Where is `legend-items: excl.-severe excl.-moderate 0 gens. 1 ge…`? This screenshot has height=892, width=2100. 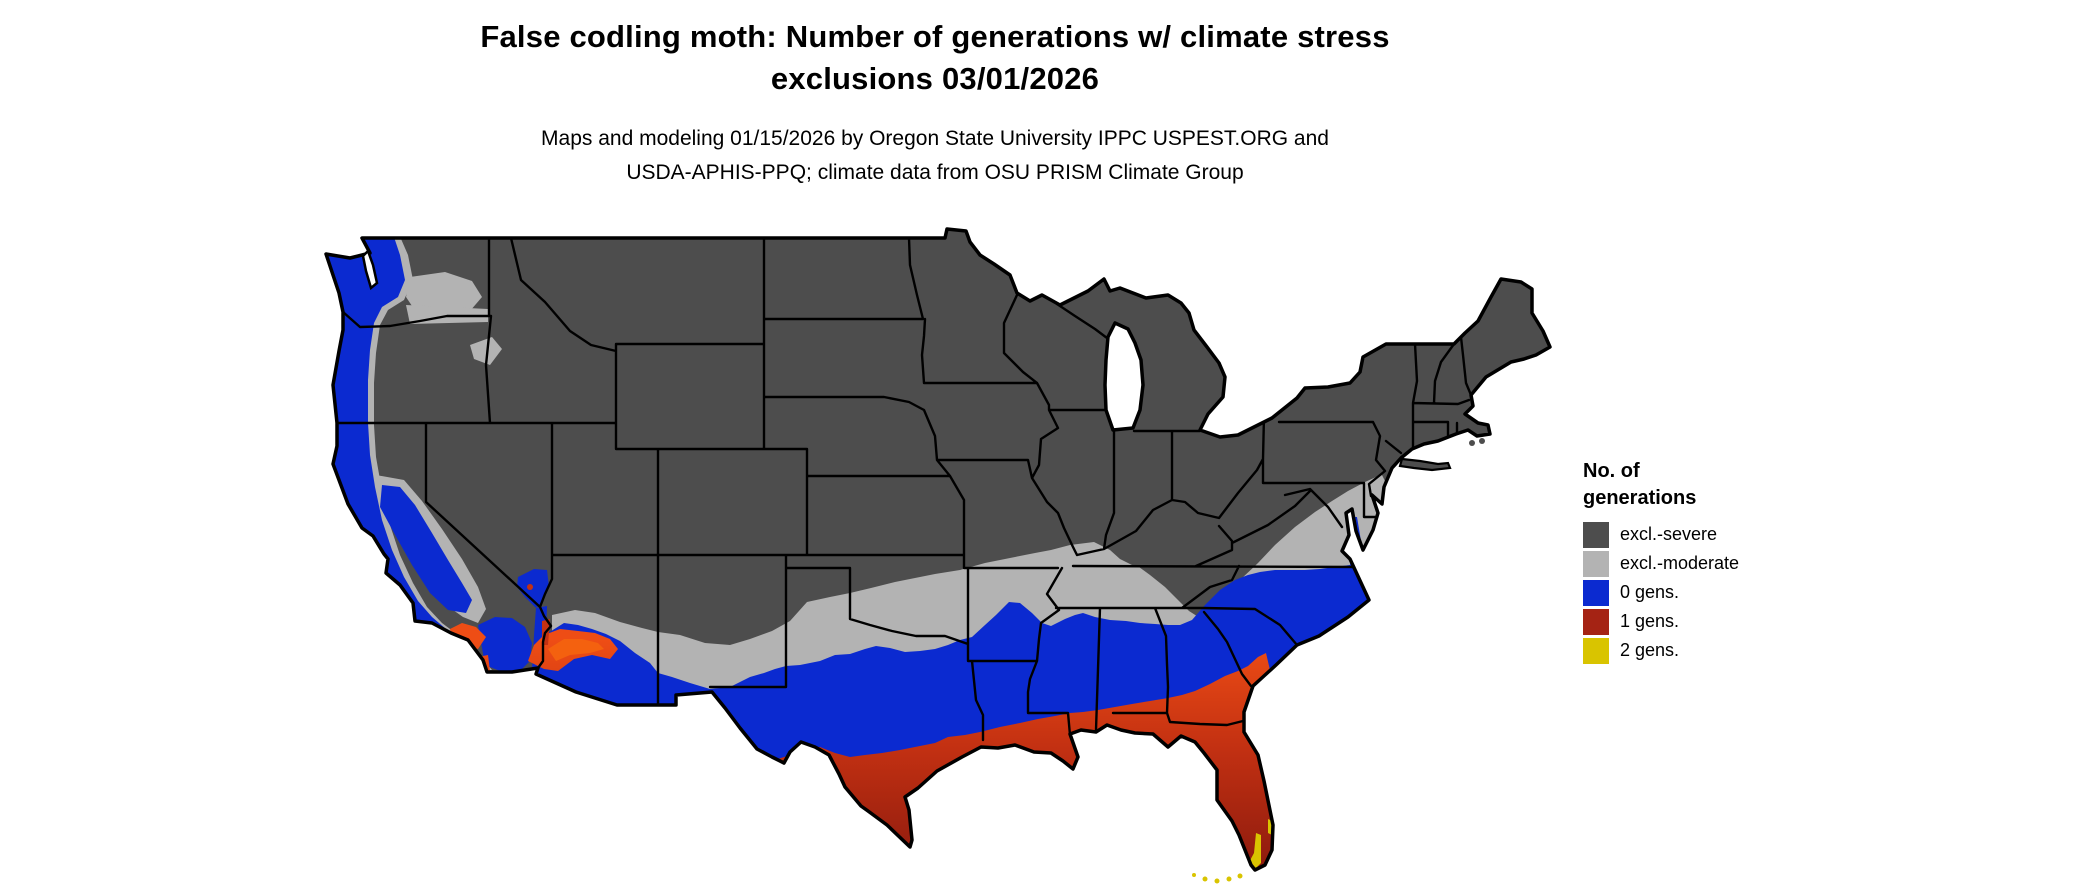 legend-items: excl.-severe excl.-moderate 0 gens. 1 ge… is located at coordinates (1661, 592).